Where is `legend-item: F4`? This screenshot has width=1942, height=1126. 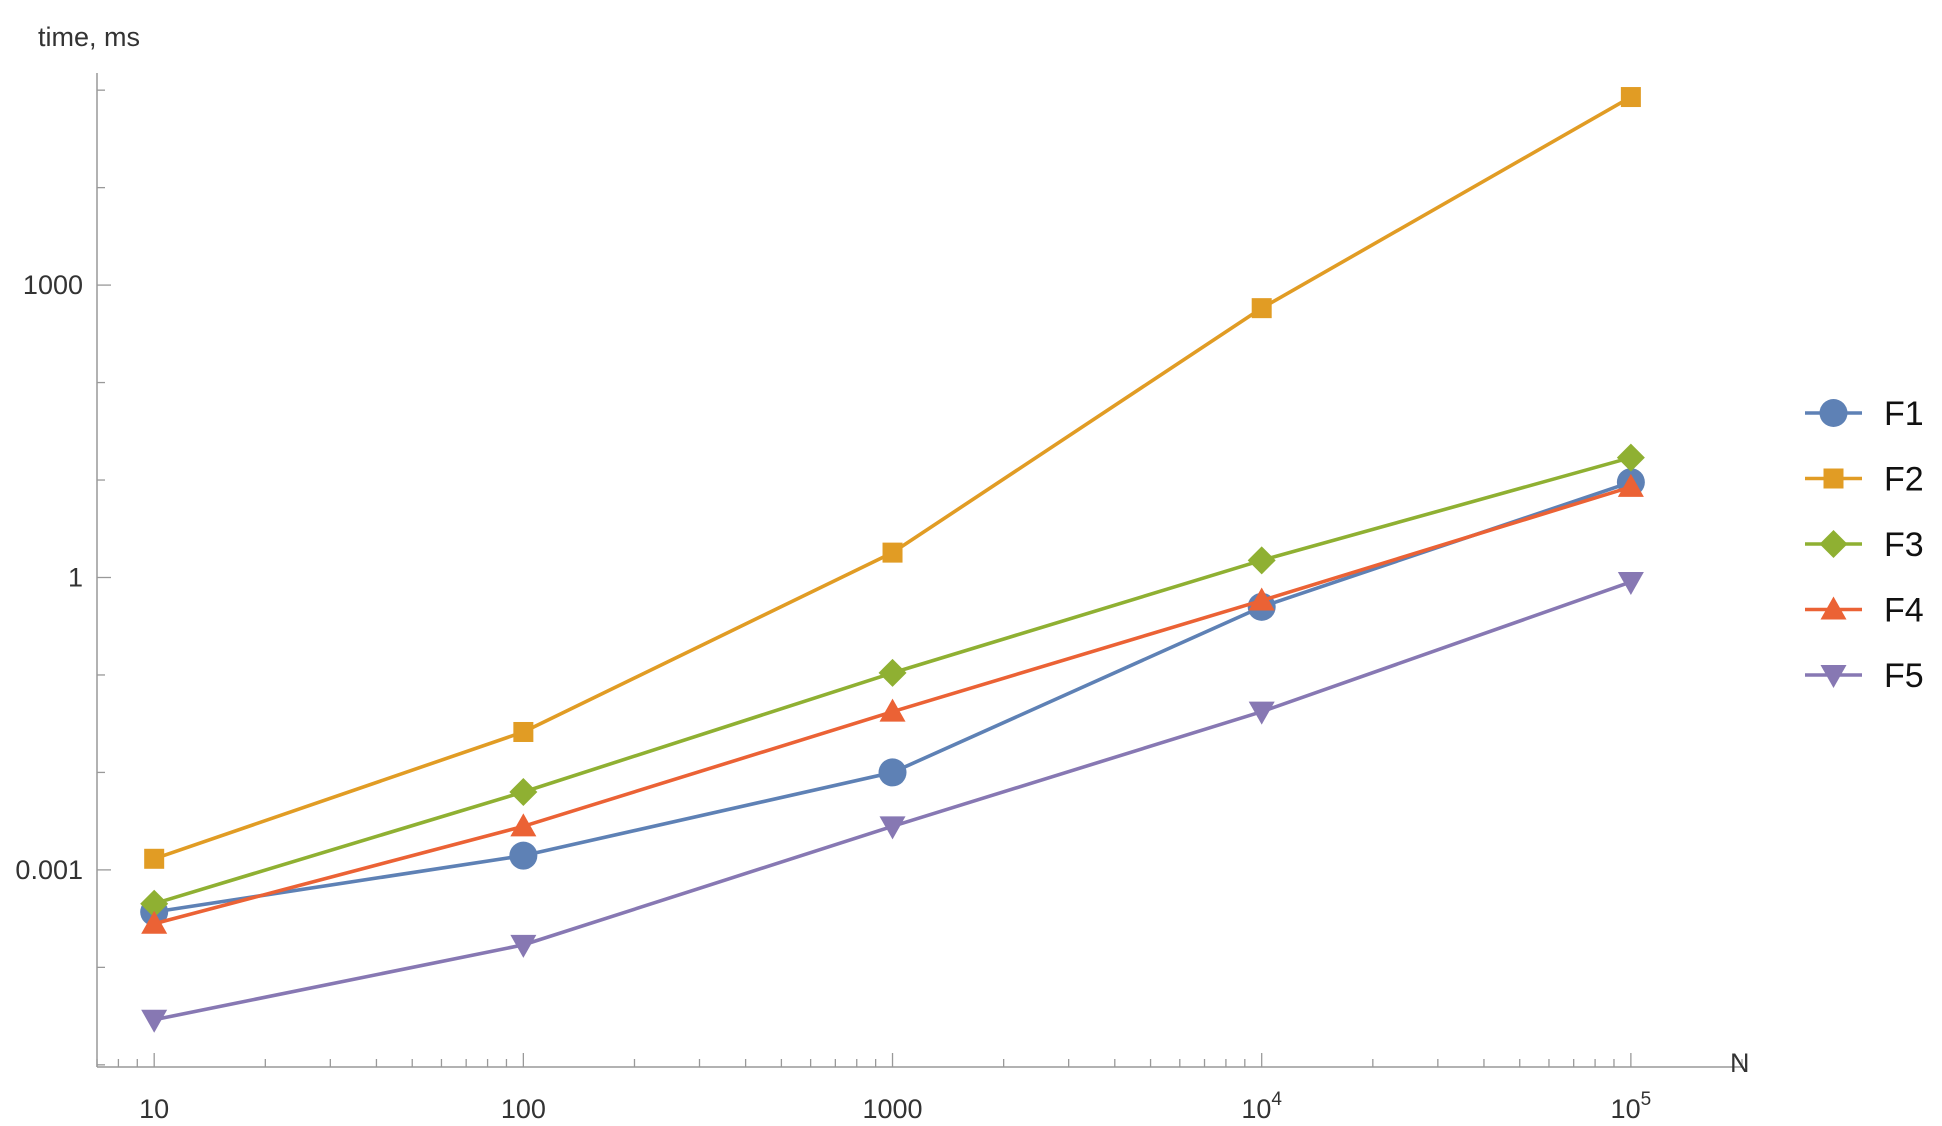 legend-item: F4 is located at coordinates (1864, 611).